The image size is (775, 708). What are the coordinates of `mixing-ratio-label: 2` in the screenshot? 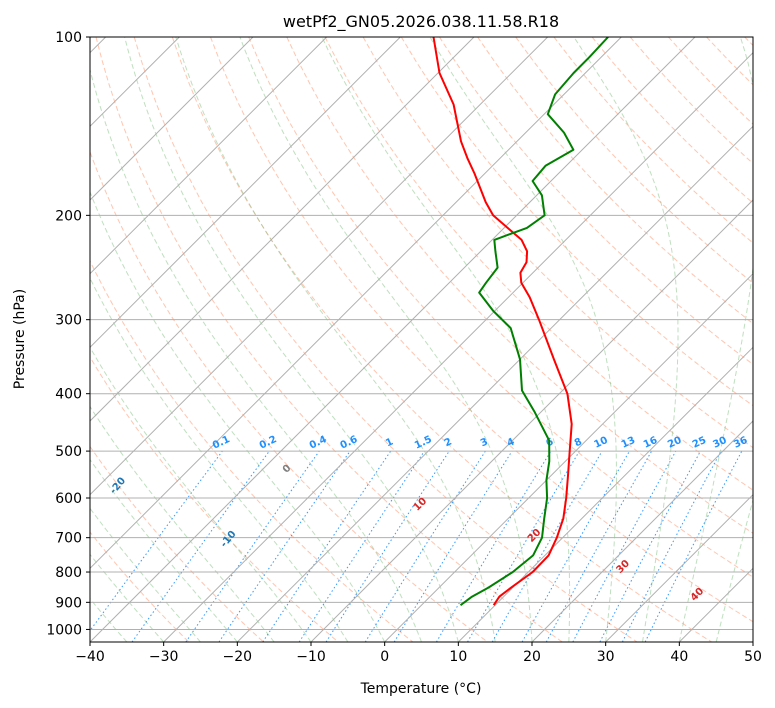 It's located at (448, 442).